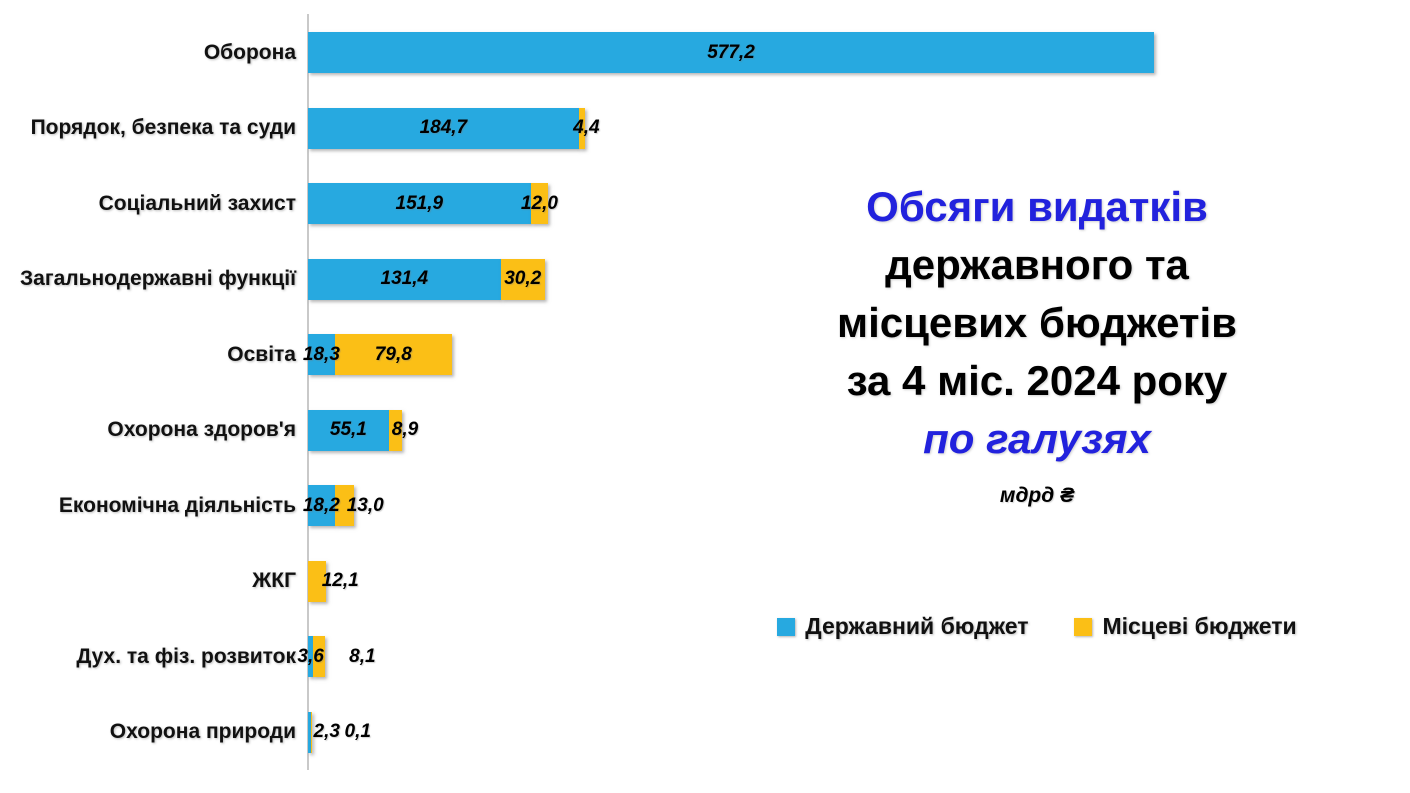 The width and height of the screenshot is (1410, 793). Describe the element at coordinates (177, 505) in the screenshot. I see `category-label: Економічна діяльність` at that location.